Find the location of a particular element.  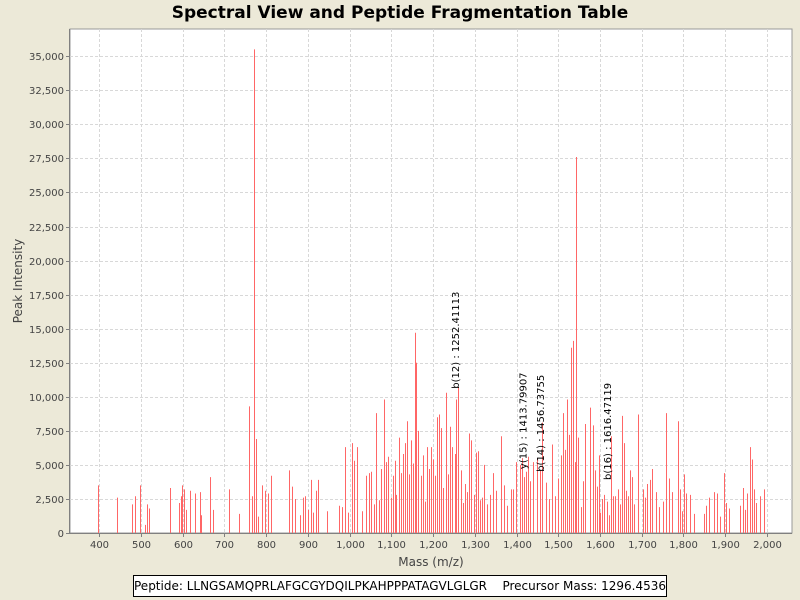

y-tick-label: 2,500 is located at coordinates (49, 500).